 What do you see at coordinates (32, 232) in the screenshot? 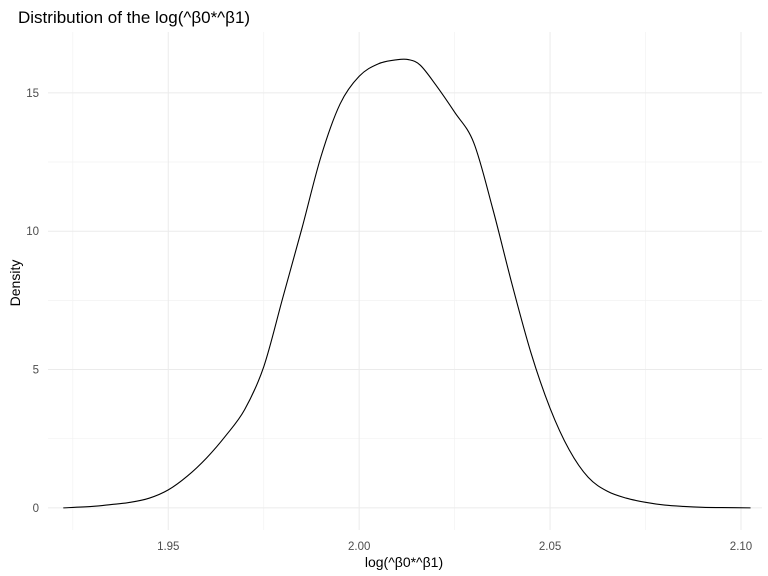
I see `y-tick-label: 10` at bounding box center [32, 232].